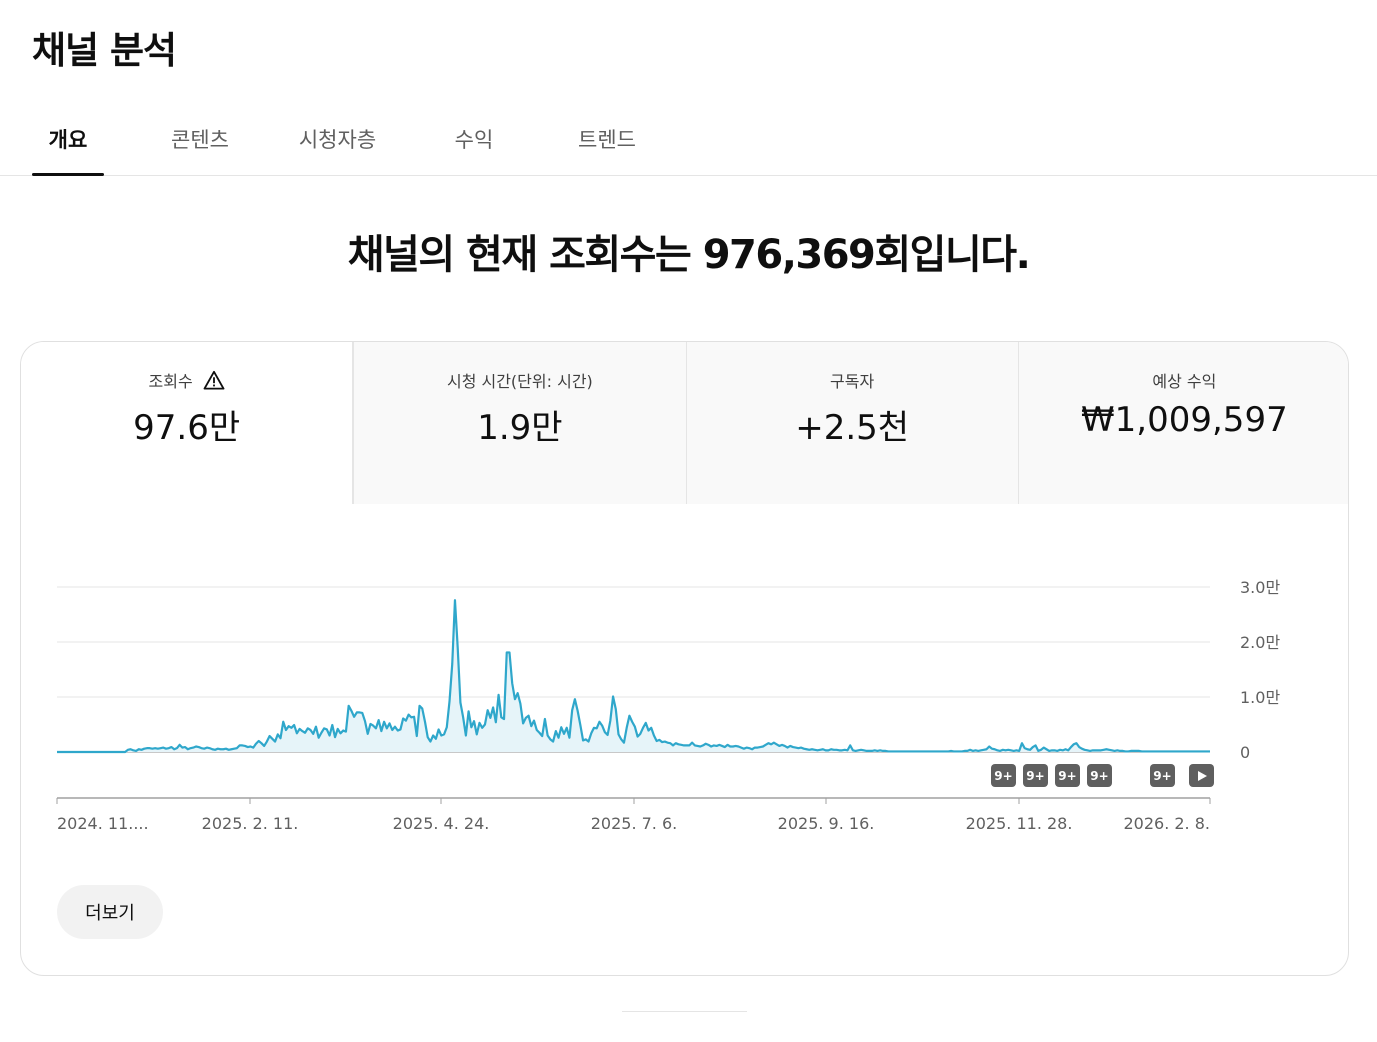 The image size is (1377, 1042). I want to click on play-icon, so click(1202, 775).